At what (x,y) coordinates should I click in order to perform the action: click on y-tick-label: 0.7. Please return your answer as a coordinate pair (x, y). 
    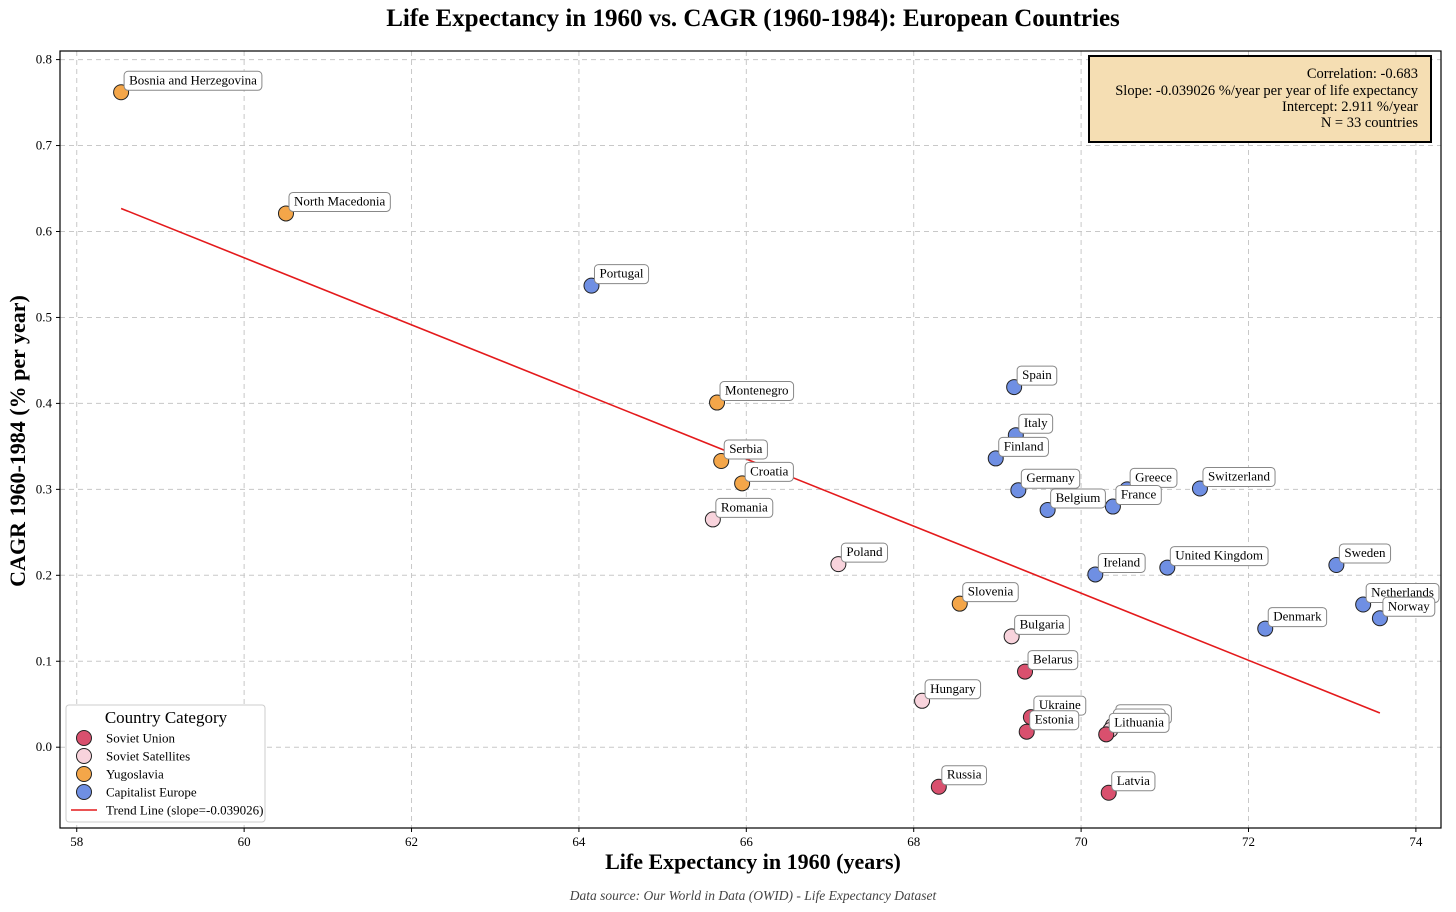
    Looking at the image, I should click on (44, 145).